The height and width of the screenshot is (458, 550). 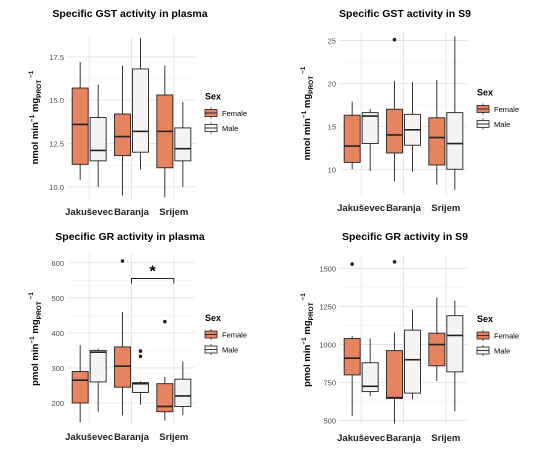 I want to click on chart-title: Specific GR activity in S9, so click(x=405, y=237).